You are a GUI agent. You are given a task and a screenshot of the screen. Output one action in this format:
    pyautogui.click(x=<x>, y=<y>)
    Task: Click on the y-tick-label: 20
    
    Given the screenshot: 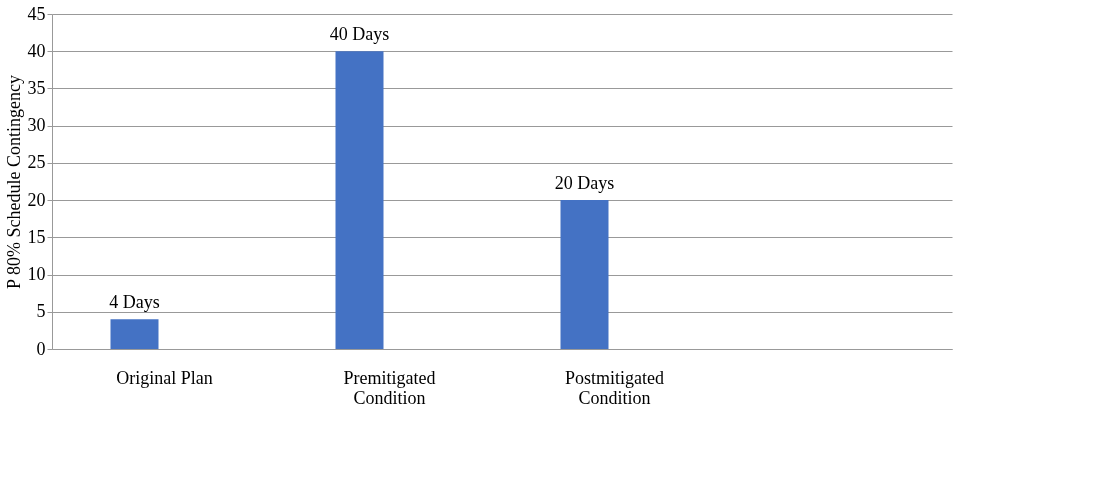 What is the action you would take?
    pyautogui.click(x=36, y=199)
    